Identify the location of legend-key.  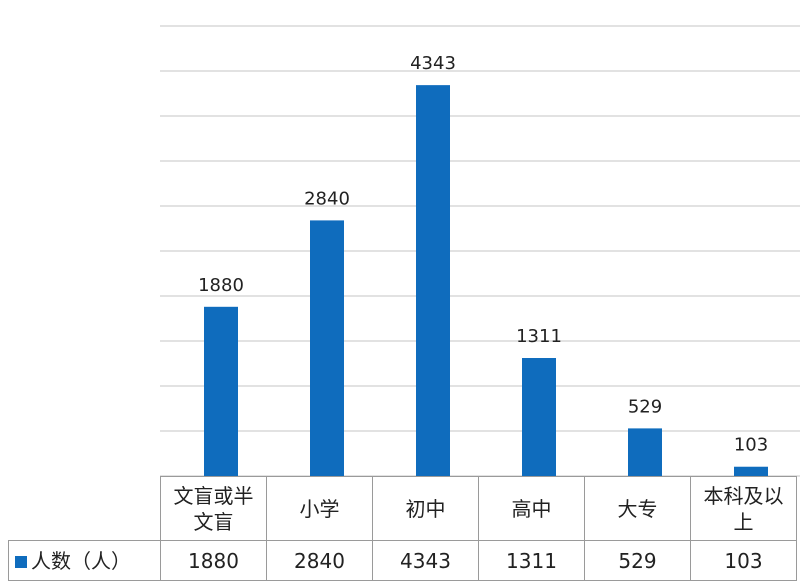
(21, 562).